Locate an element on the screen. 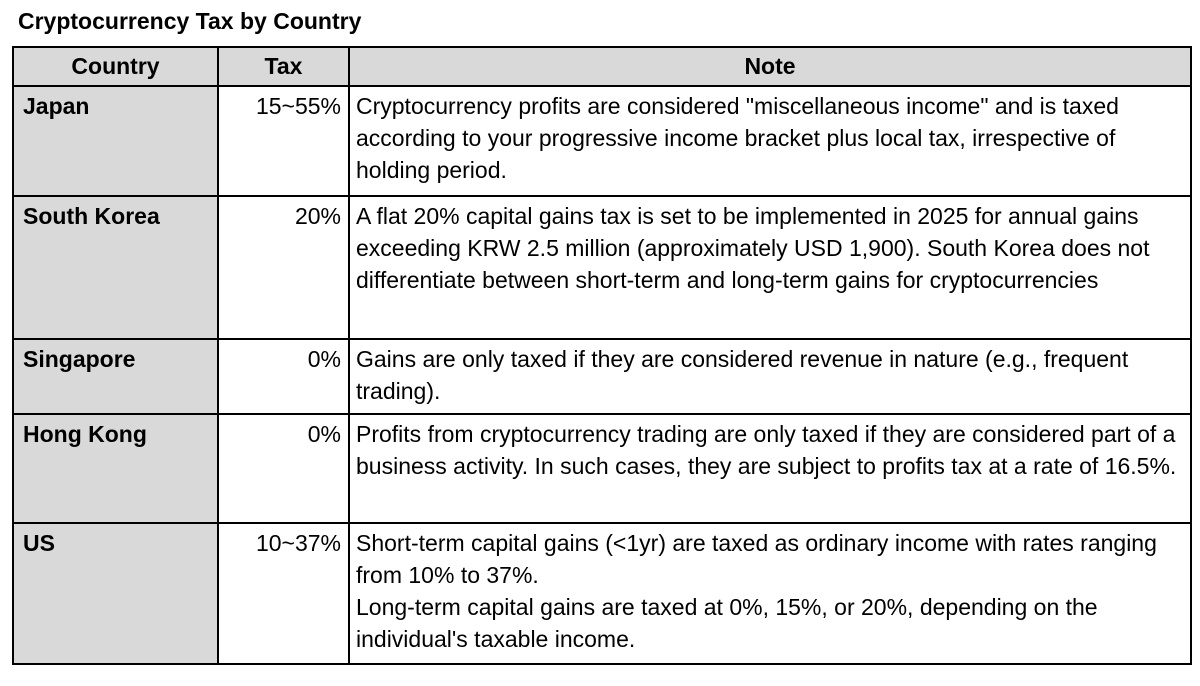 This screenshot has height=686, width=1200. country-cell: Singapore is located at coordinates (115, 376).